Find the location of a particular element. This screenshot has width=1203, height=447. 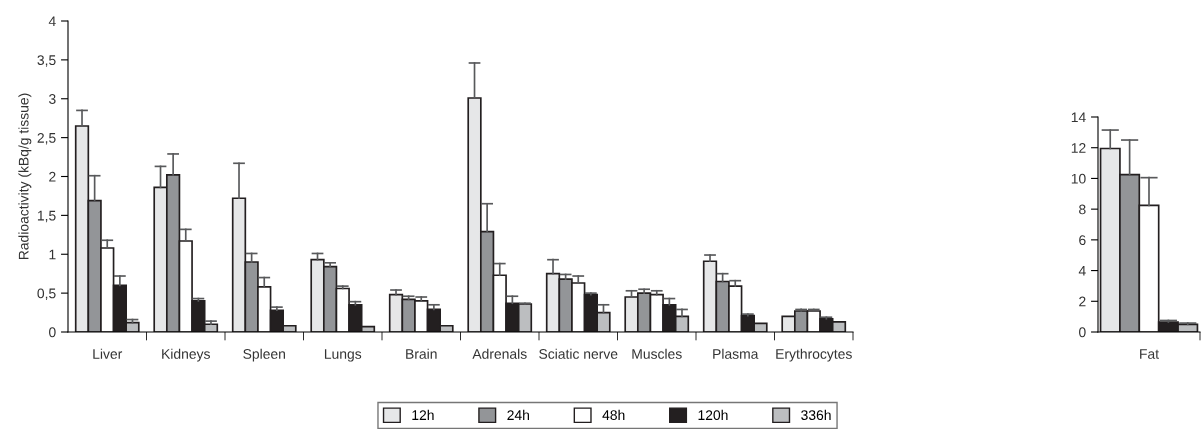

y-tick-label: 10 is located at coordinates (1078, 178).